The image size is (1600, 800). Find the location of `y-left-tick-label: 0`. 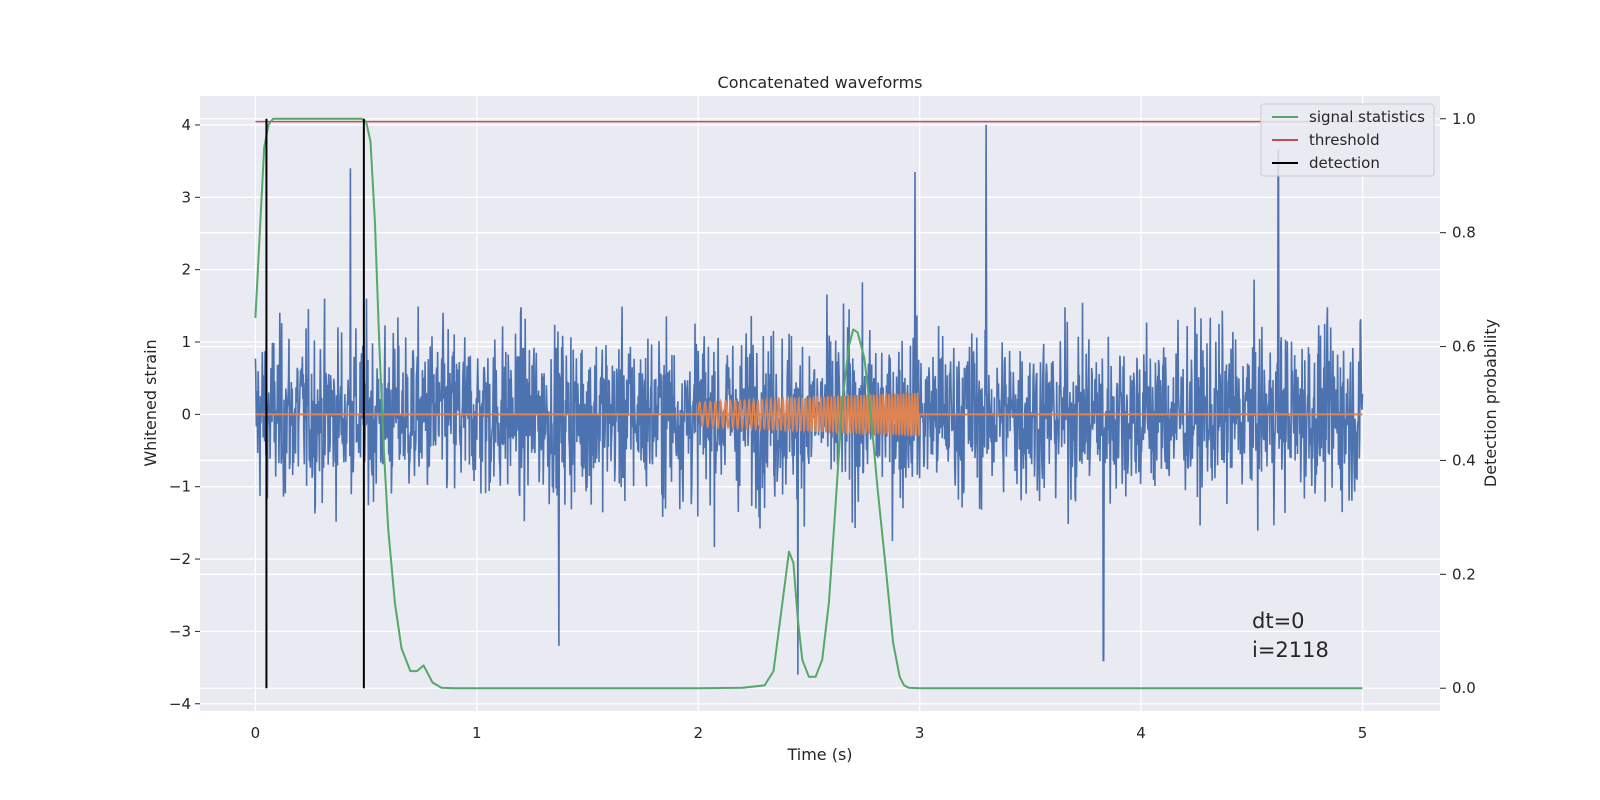

y-left-tick-label: 0 is located at coordinates (186, 414).